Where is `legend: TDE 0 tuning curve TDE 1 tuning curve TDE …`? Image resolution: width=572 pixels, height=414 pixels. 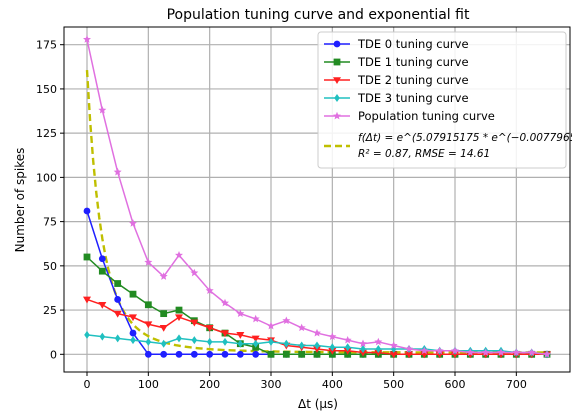 legend: TDE 0 tuning curve TDE 1 tuning curve TDE … is located at coordinates (444, 100).